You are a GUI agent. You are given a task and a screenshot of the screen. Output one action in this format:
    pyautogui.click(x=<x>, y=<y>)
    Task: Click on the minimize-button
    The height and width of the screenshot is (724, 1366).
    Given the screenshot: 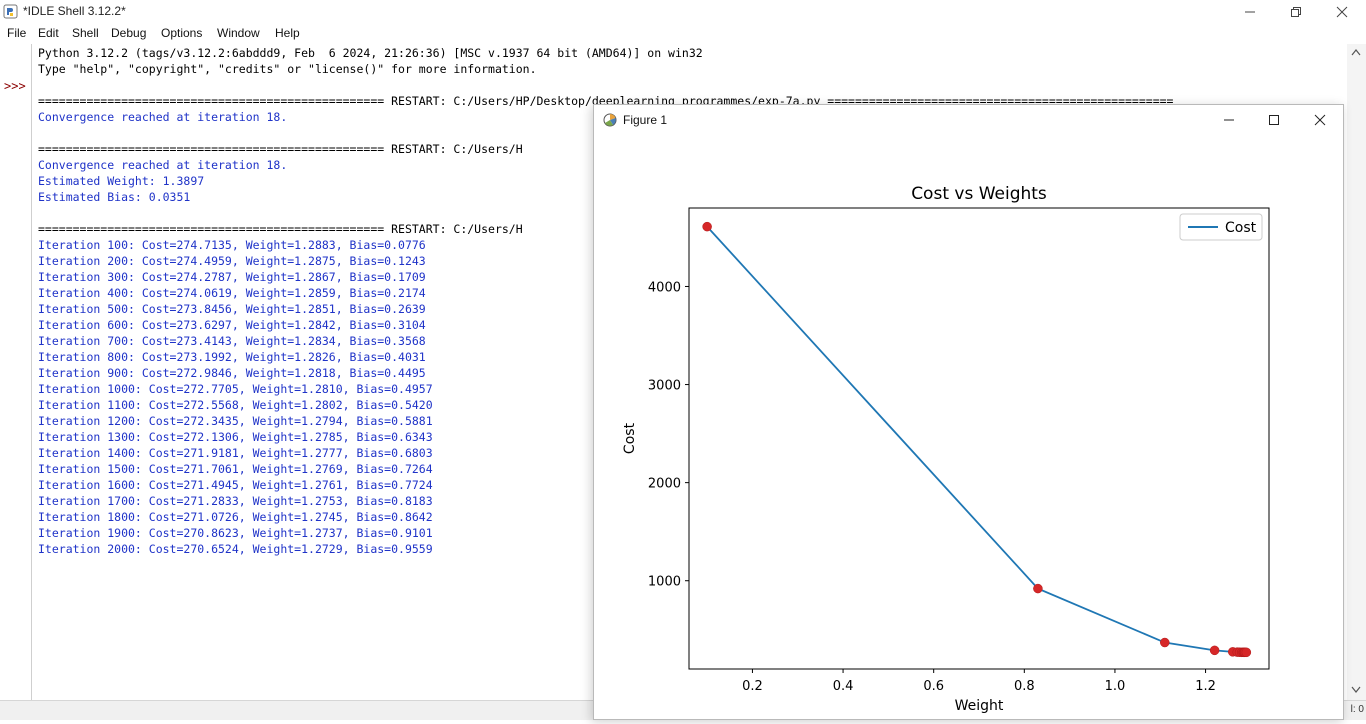 What is the action you would take?
    pyautogui.click(x=1250, y=12)
    